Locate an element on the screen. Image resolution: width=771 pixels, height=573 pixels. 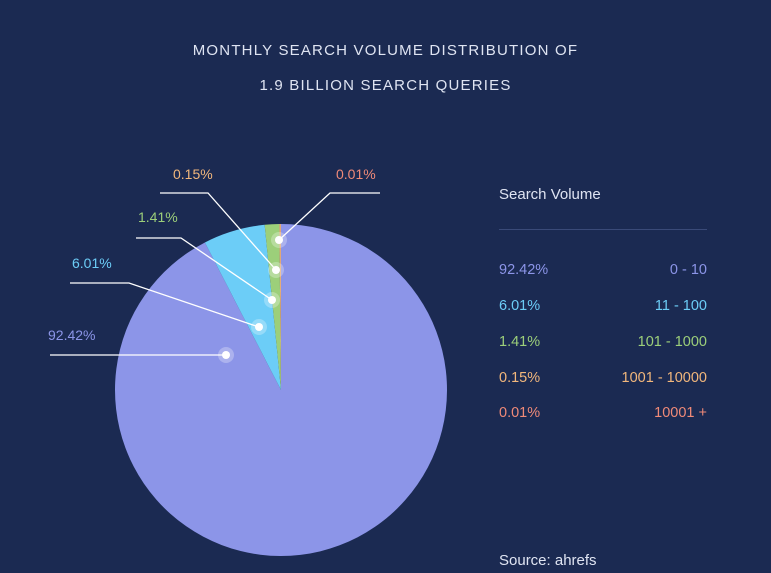
chart-title-line-2: 1.9 BILLION SEARCH QUERIES is located at coordinates (385, 85).